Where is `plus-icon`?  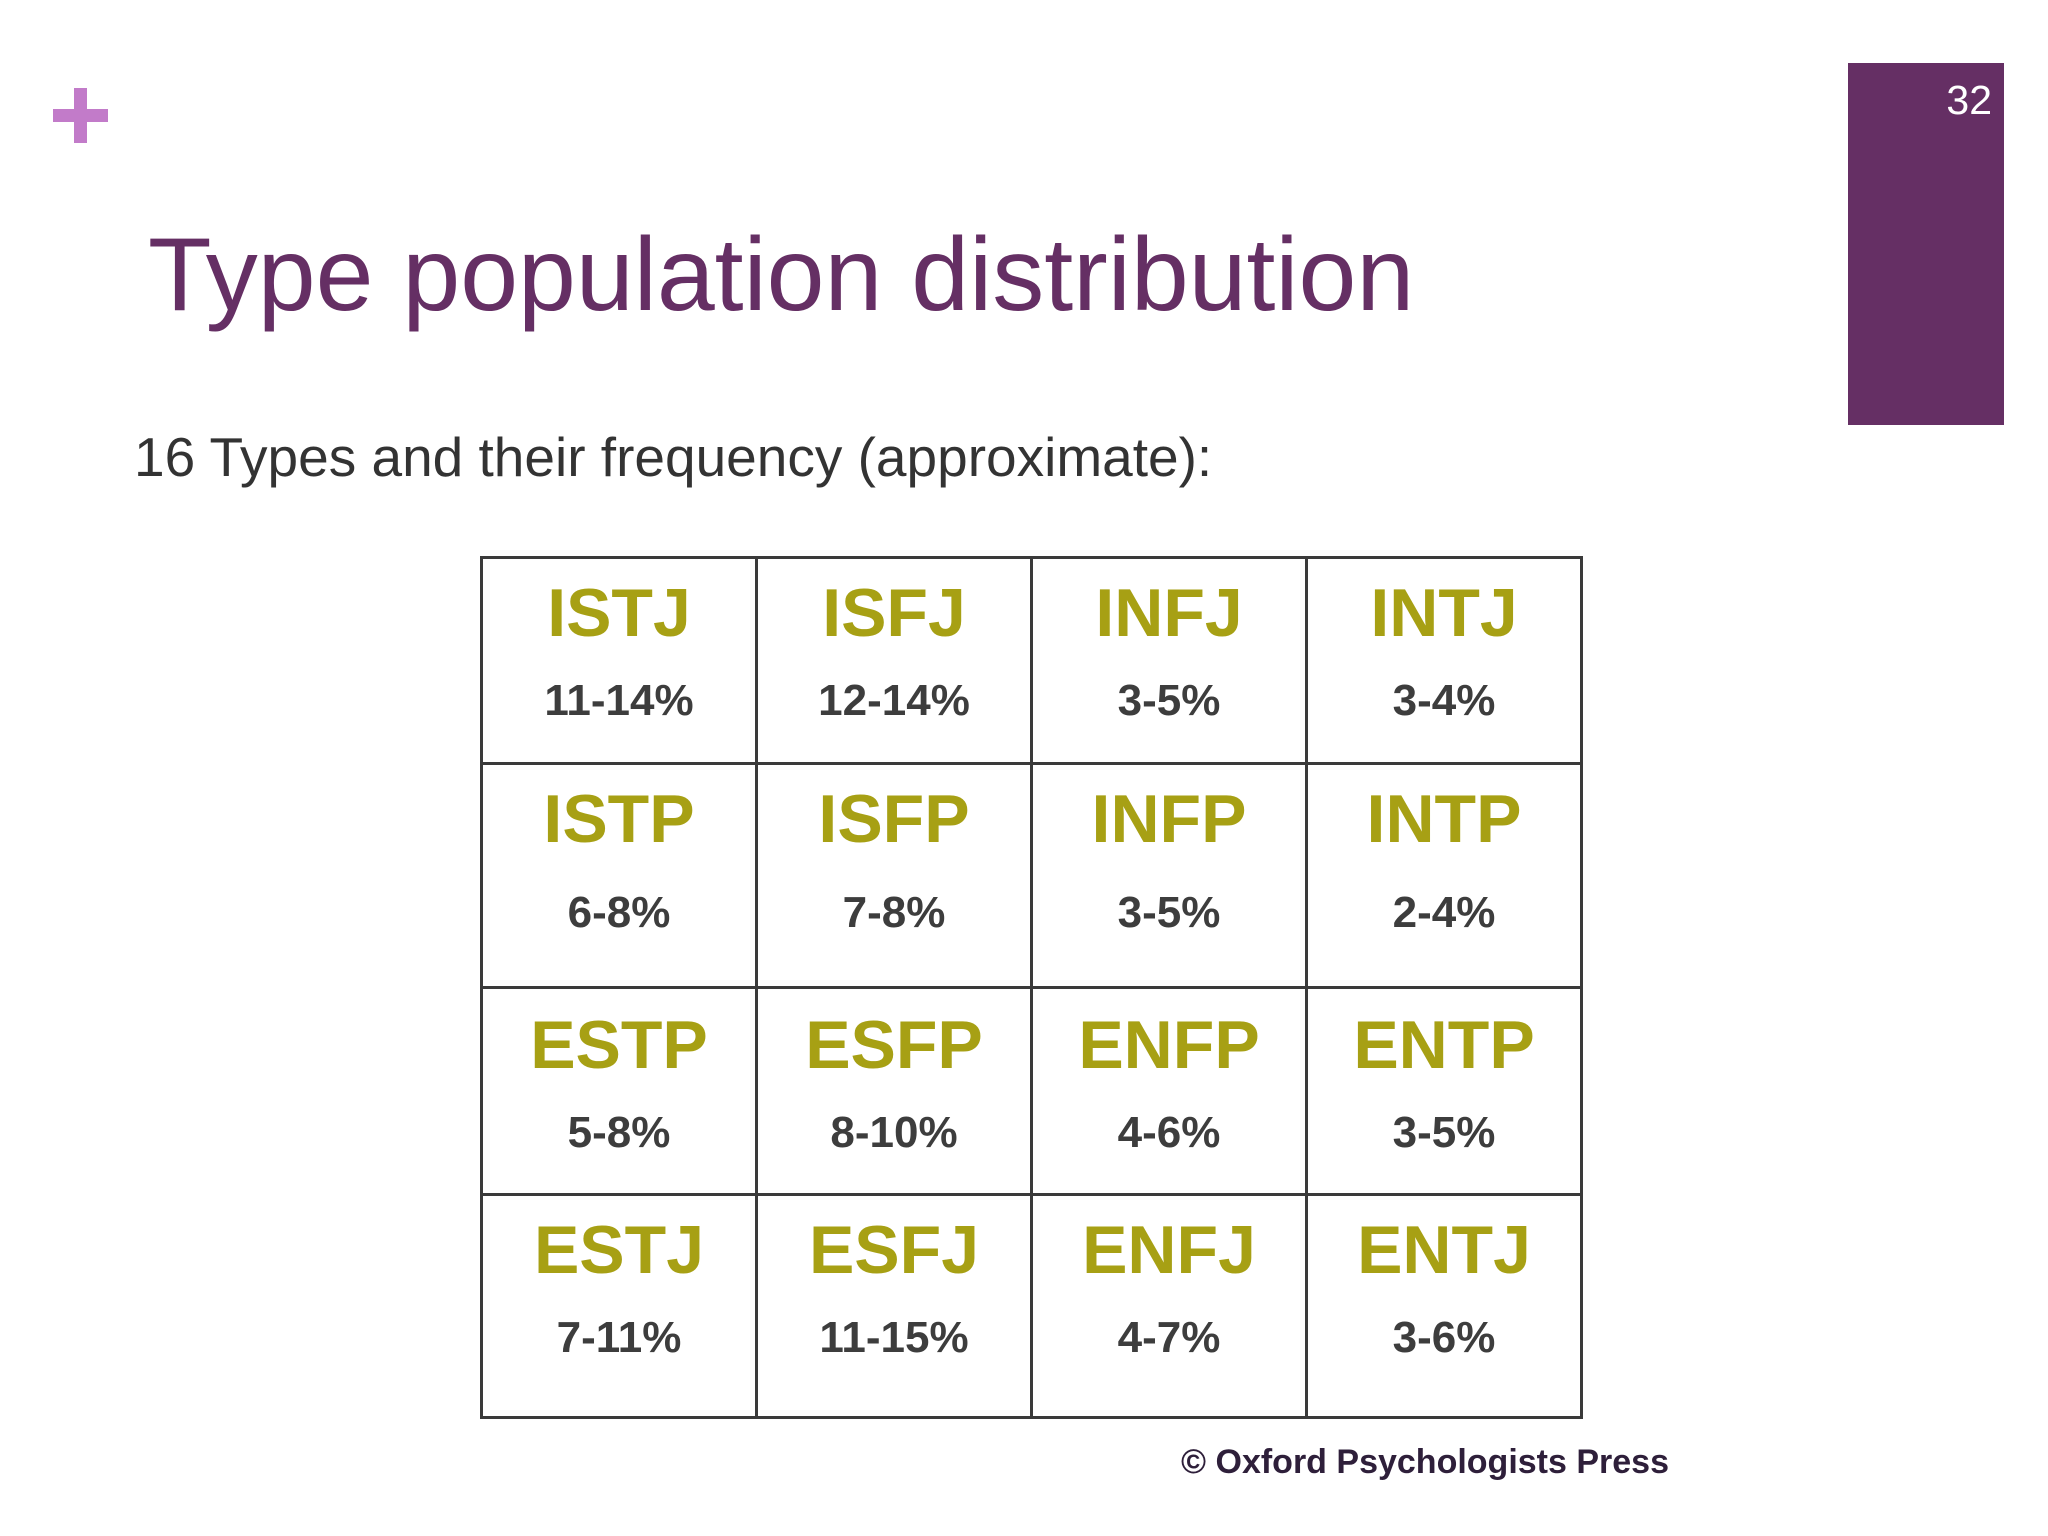 plus-icon is located at coordinates (80, 115).